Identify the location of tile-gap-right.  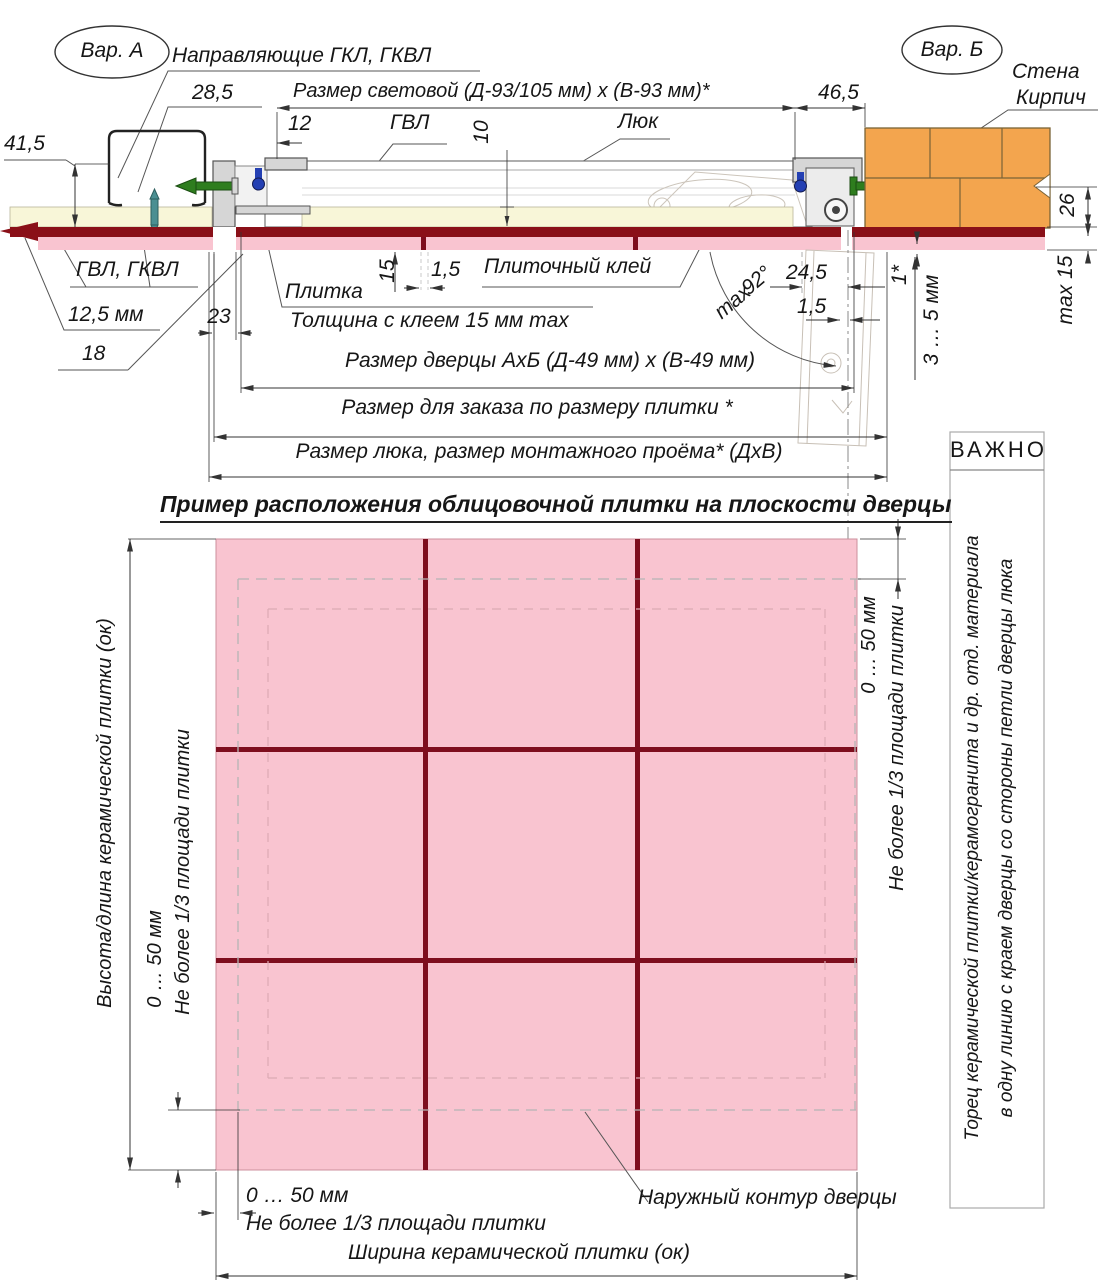
(846, 238).